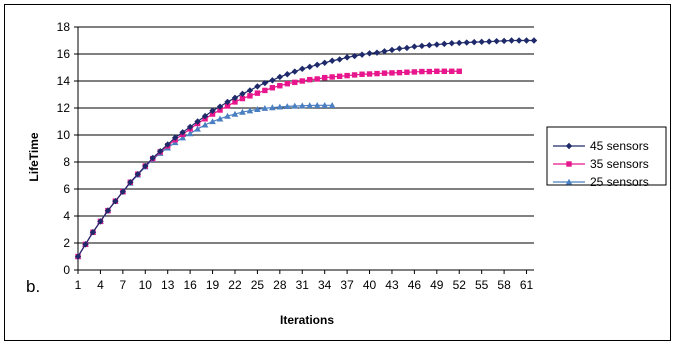 Image resolution: width=678 pixels, height=346 pixels. Describe the element at coordinates (66, 189) in the screenshot. I see `y-tick-label: 6` at that location.